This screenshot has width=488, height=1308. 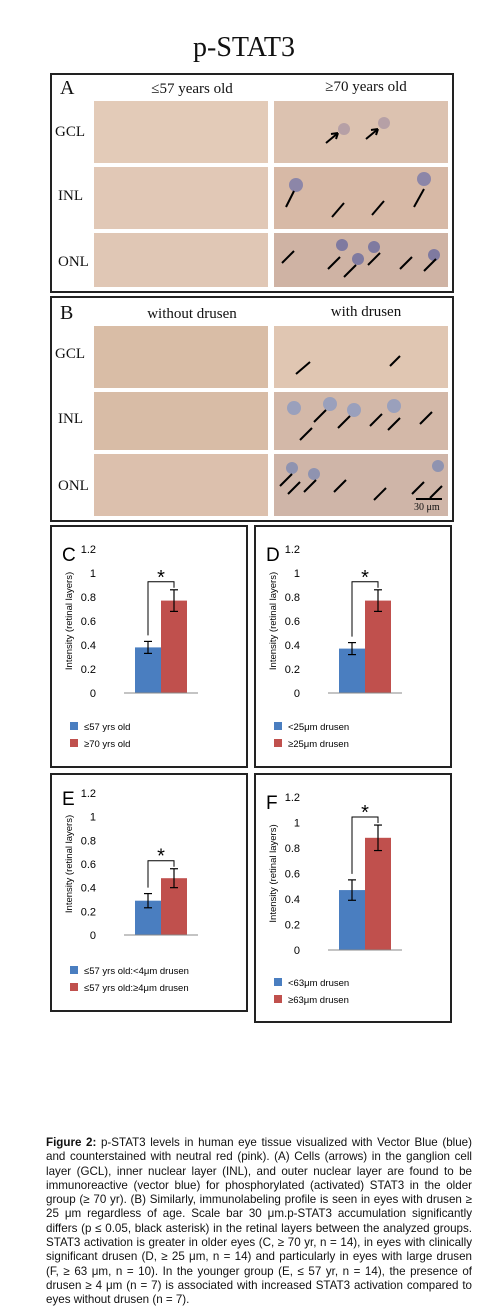 What do you see at coordinates (192, 89) in the screenshot?
I see `panel-a-col1-header: ≤57 years old` at bounding box center [192, 89].